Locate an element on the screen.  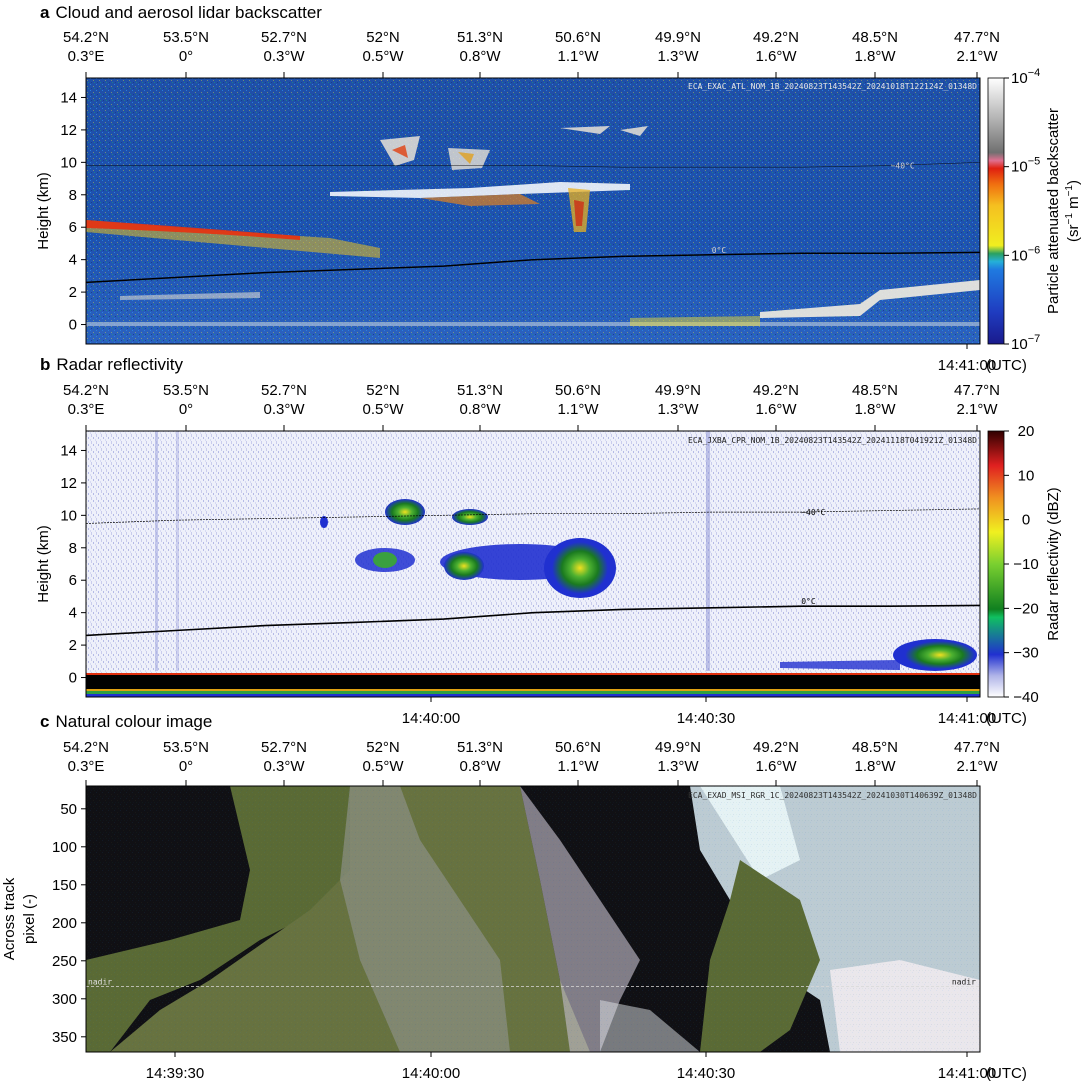
y-tick-label: 10 is located at coordinates (68, 162).